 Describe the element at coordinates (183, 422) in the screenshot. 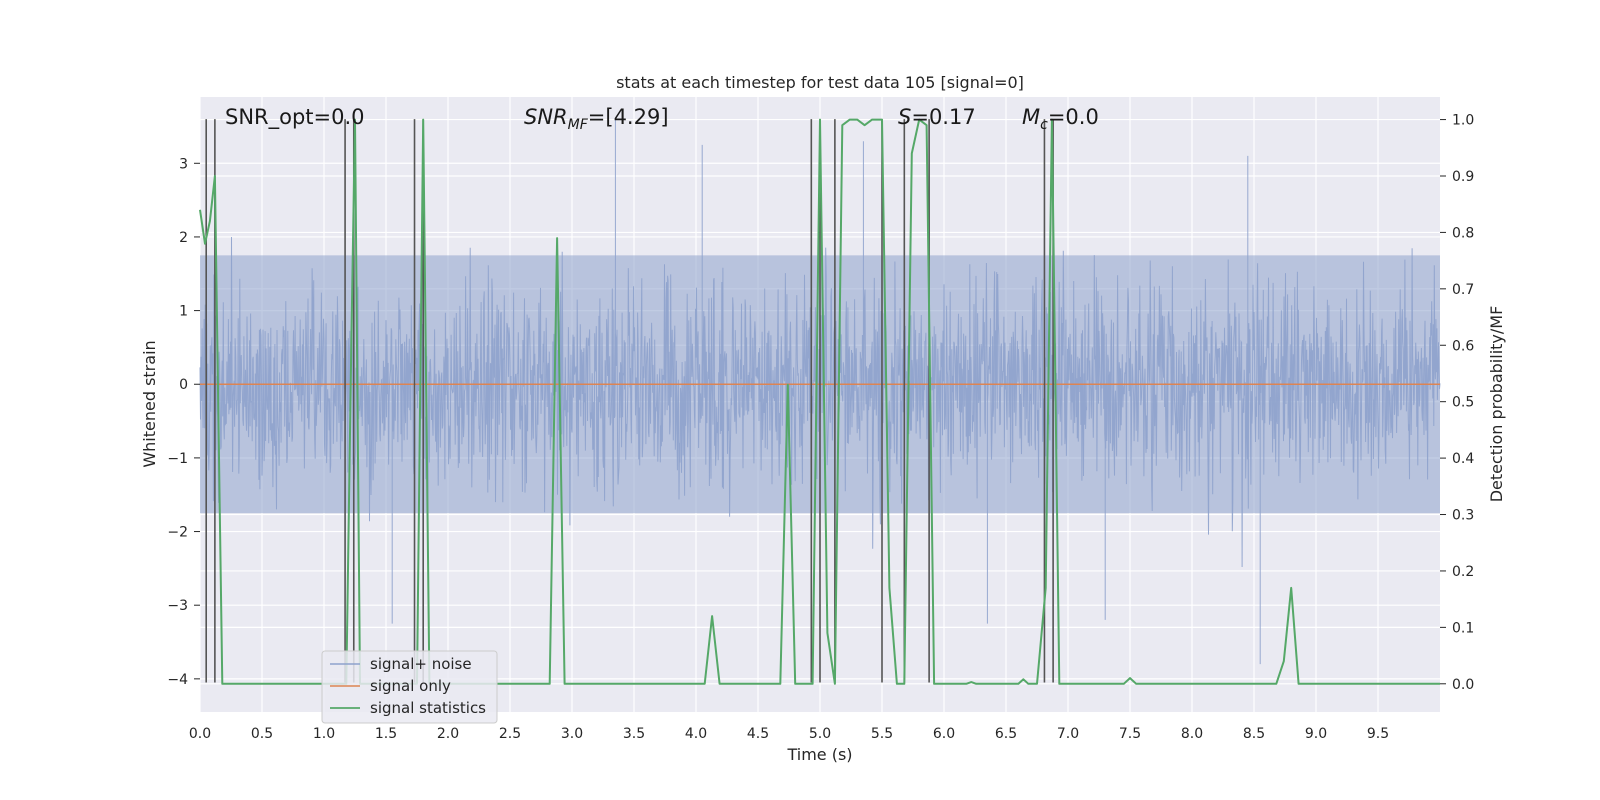

I see `y-axis-ticks: 3 2 1 0 −1 −2 −3 −4` at that location.